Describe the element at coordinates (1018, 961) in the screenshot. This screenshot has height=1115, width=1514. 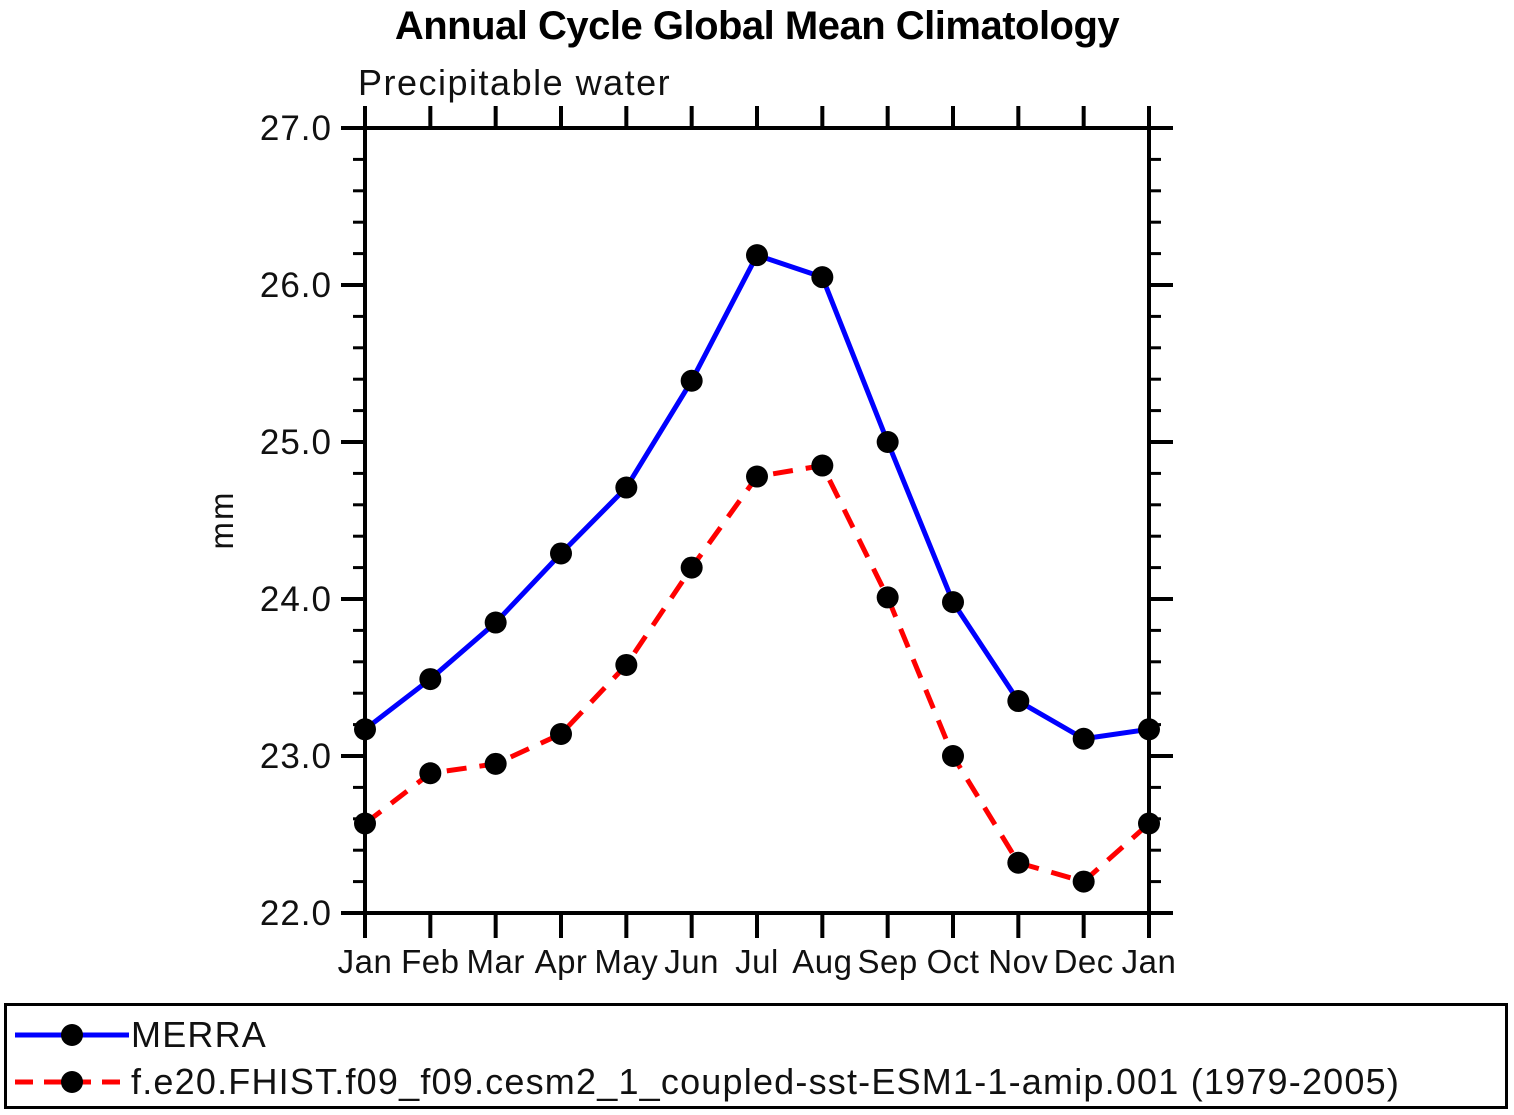
I see `x-tick-label: Nov` at that location.